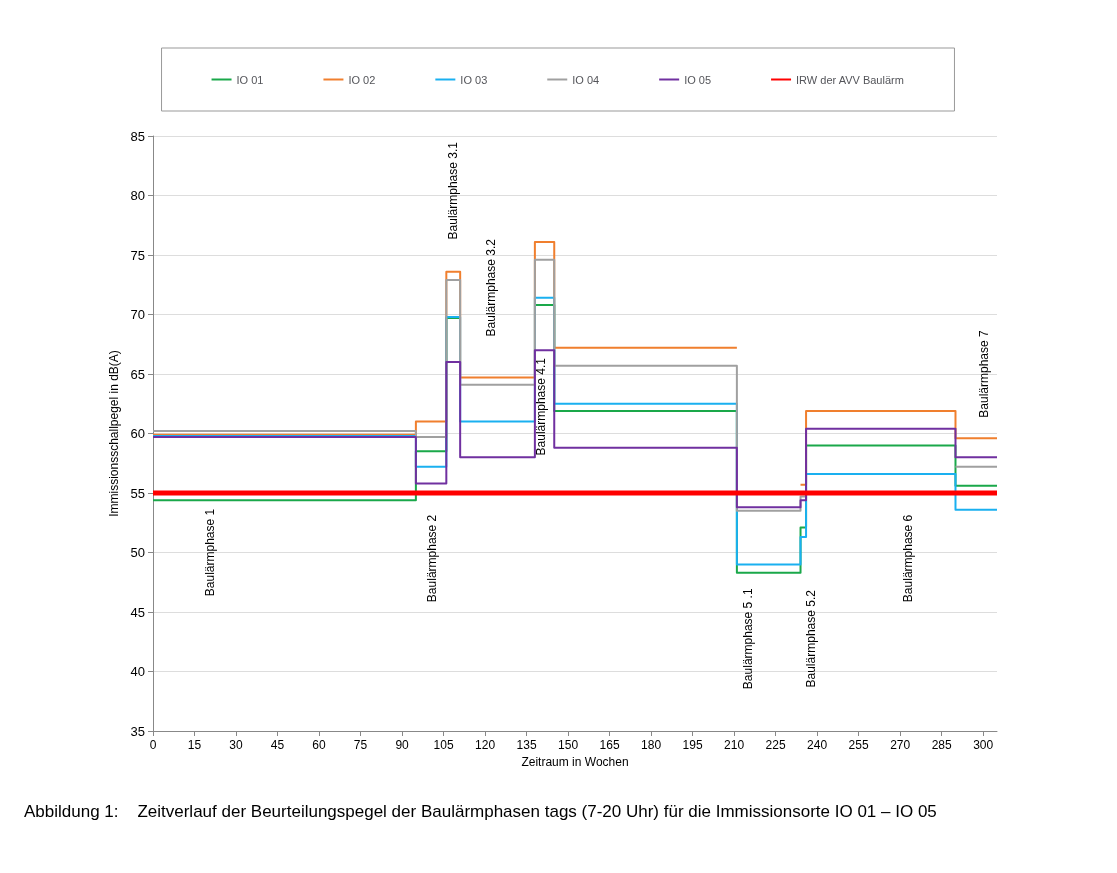 Image resolution: width=1117 pixels, height=873 pixels. I want to click on annotation: Baulärmphase 5 .1, so click(748, 639).